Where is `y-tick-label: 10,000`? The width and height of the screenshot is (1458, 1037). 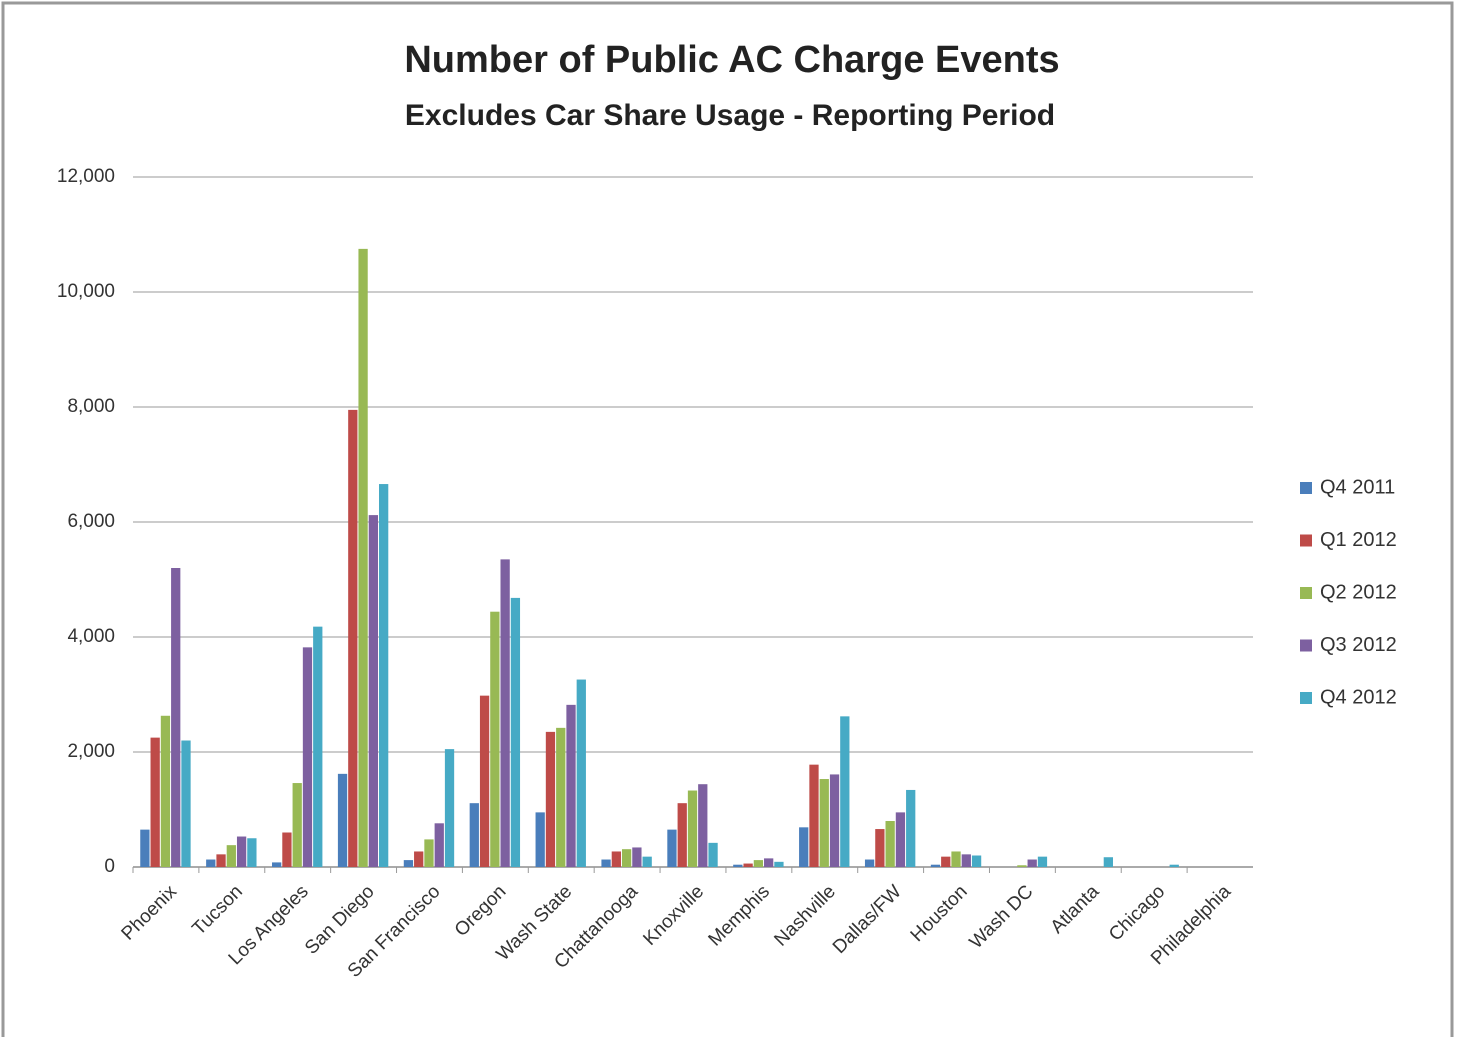 y-tick-label: 10,000 is located at coordinates (86, 291).